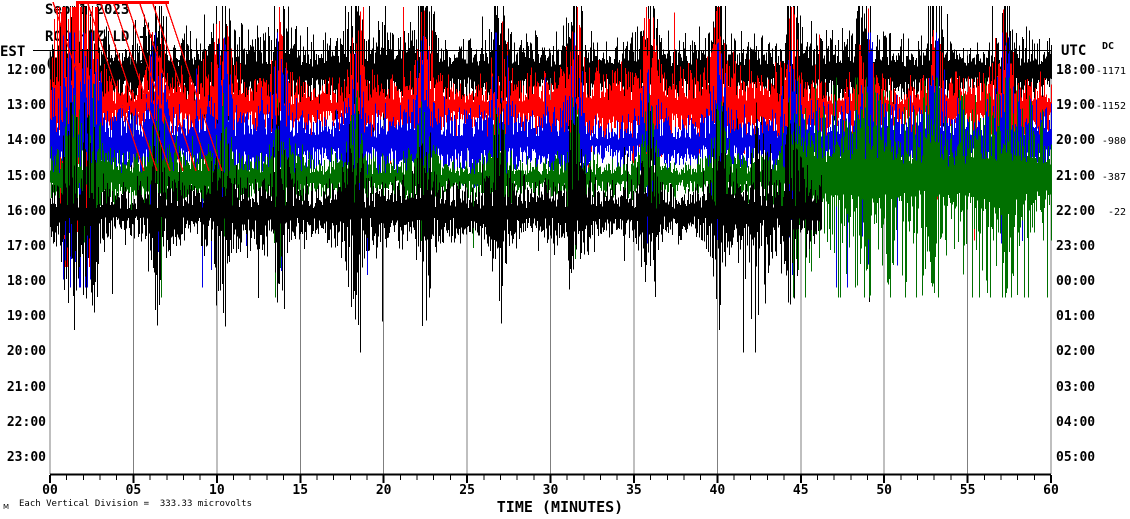  What do you see at coordinates (634, 490) in the screenshot?
I see `x-tick-label: 35` at bounding box center [634, 490].